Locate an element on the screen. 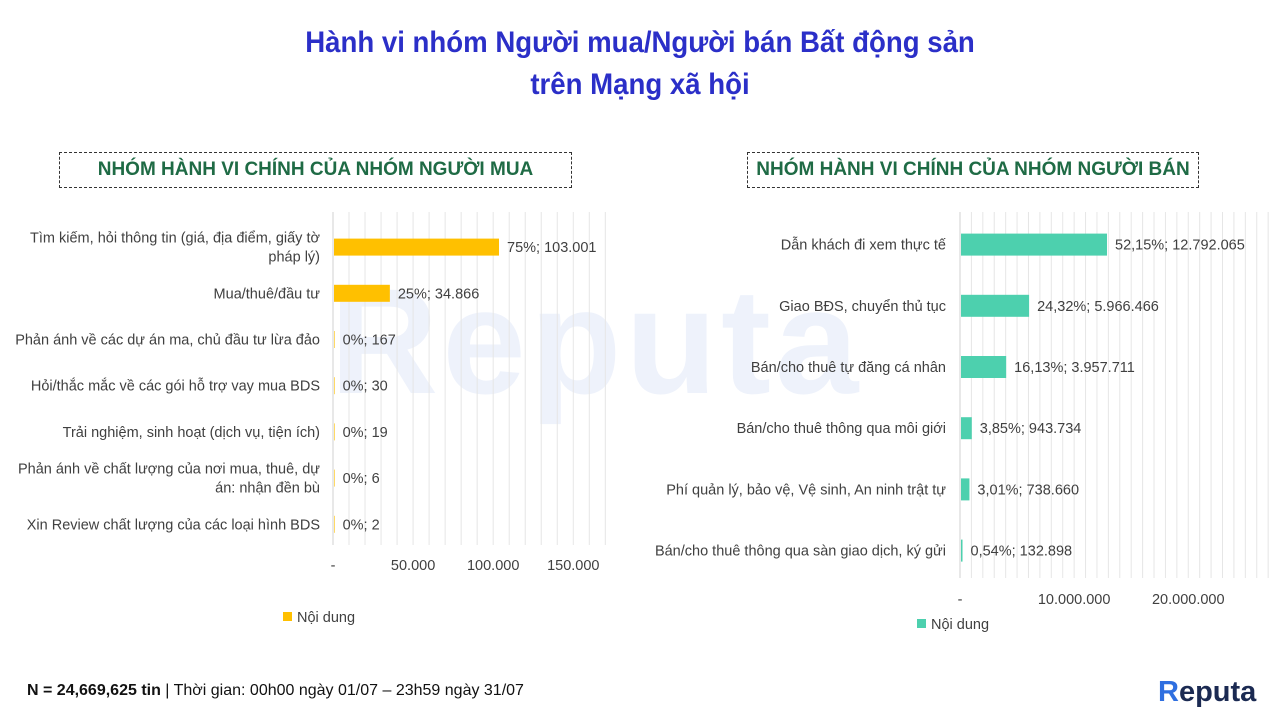 The image size is (1280, 720). seller-legend-label: Nội dung is located at coordinates (960, 625).